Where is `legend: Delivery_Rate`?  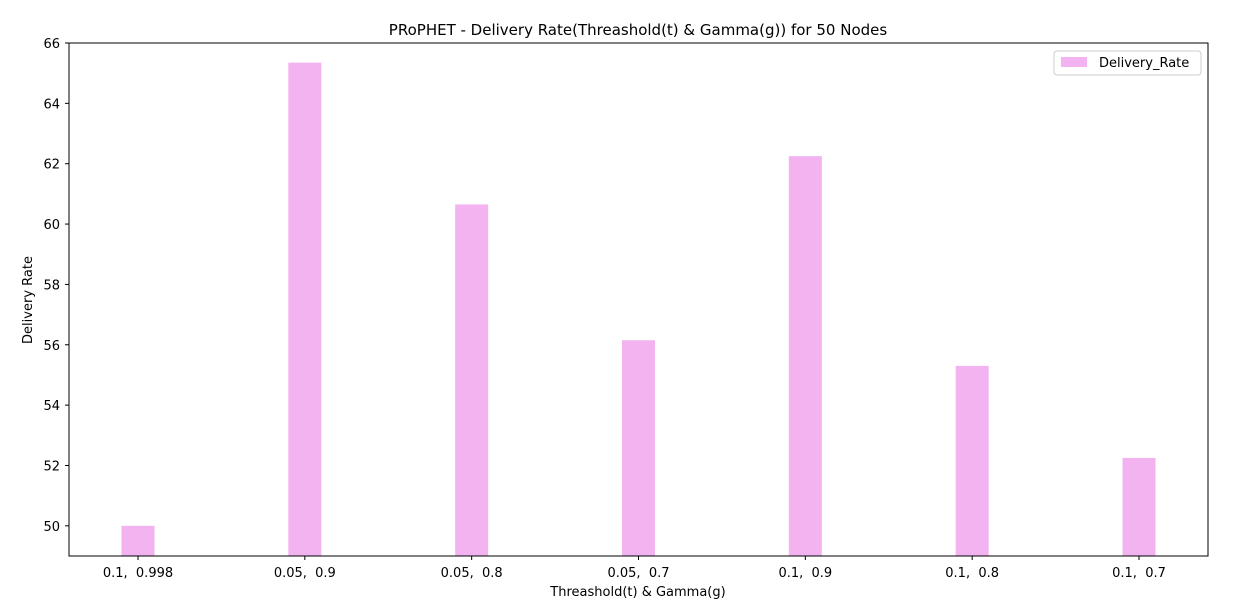 legend: Delivery_Rate is located at coordinates (1127, 63).